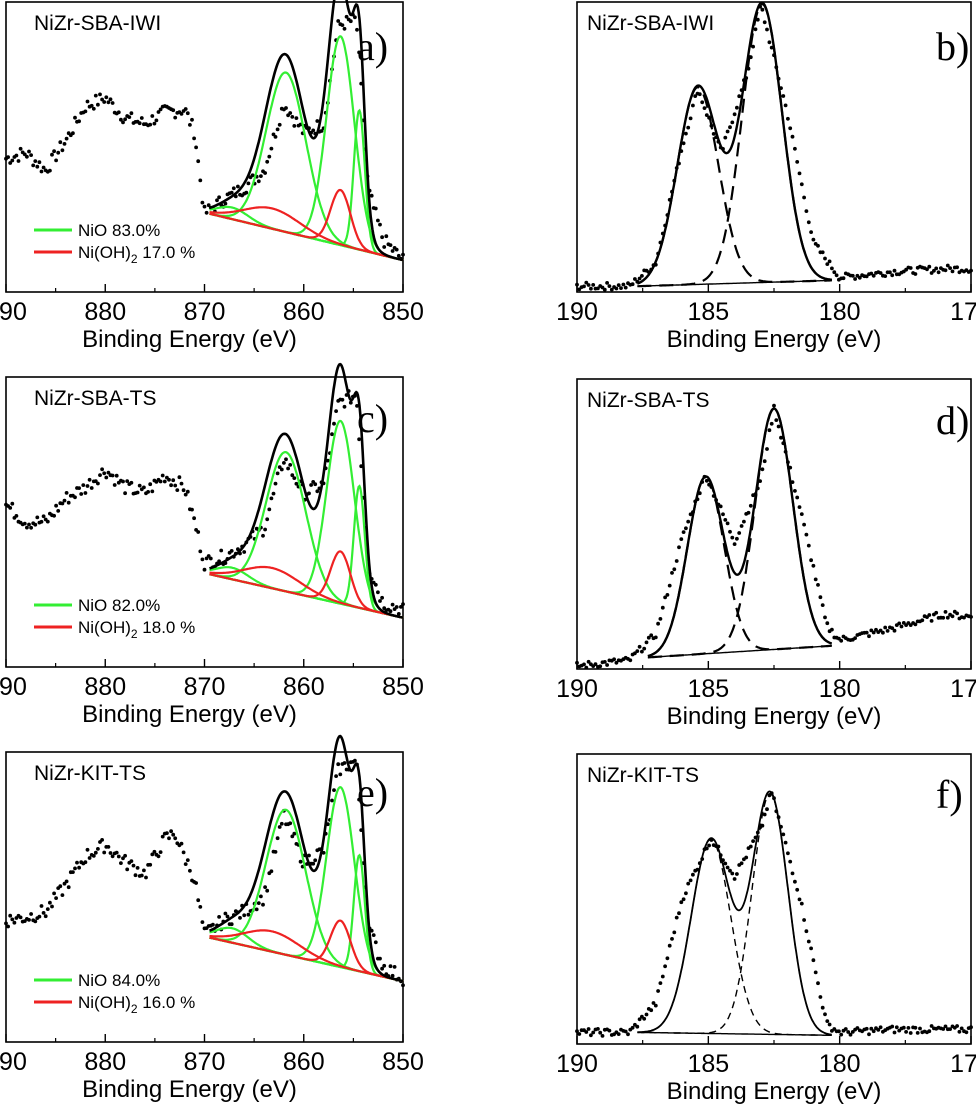  Describe the element at coordinates (119, 230) in the screenshot. I see `legend-entry: NiO 83.0%` at that location.